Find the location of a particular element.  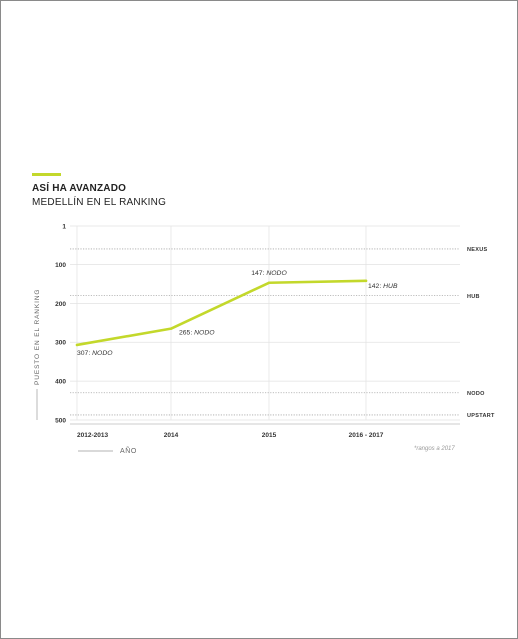

data-label: 142: HUB is located at coordinates (383, 286).